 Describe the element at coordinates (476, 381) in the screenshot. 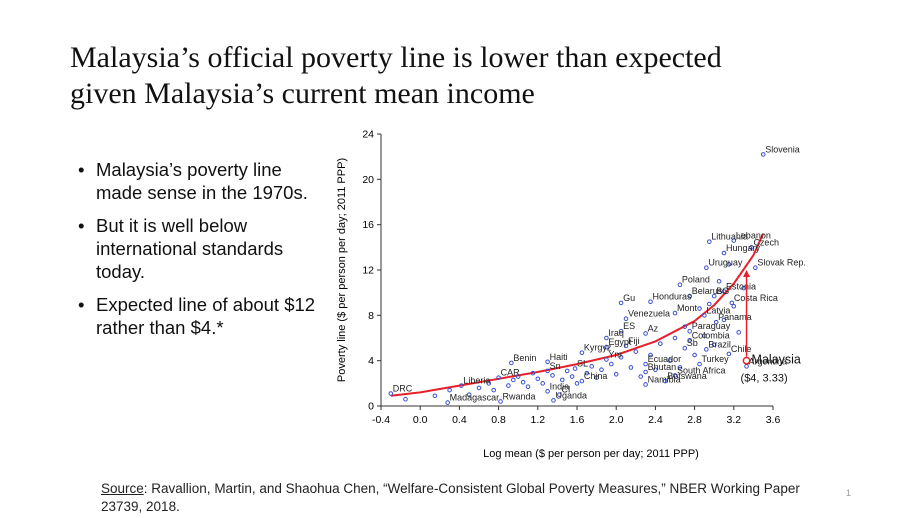

I see `point-label: Liberia` at that location.